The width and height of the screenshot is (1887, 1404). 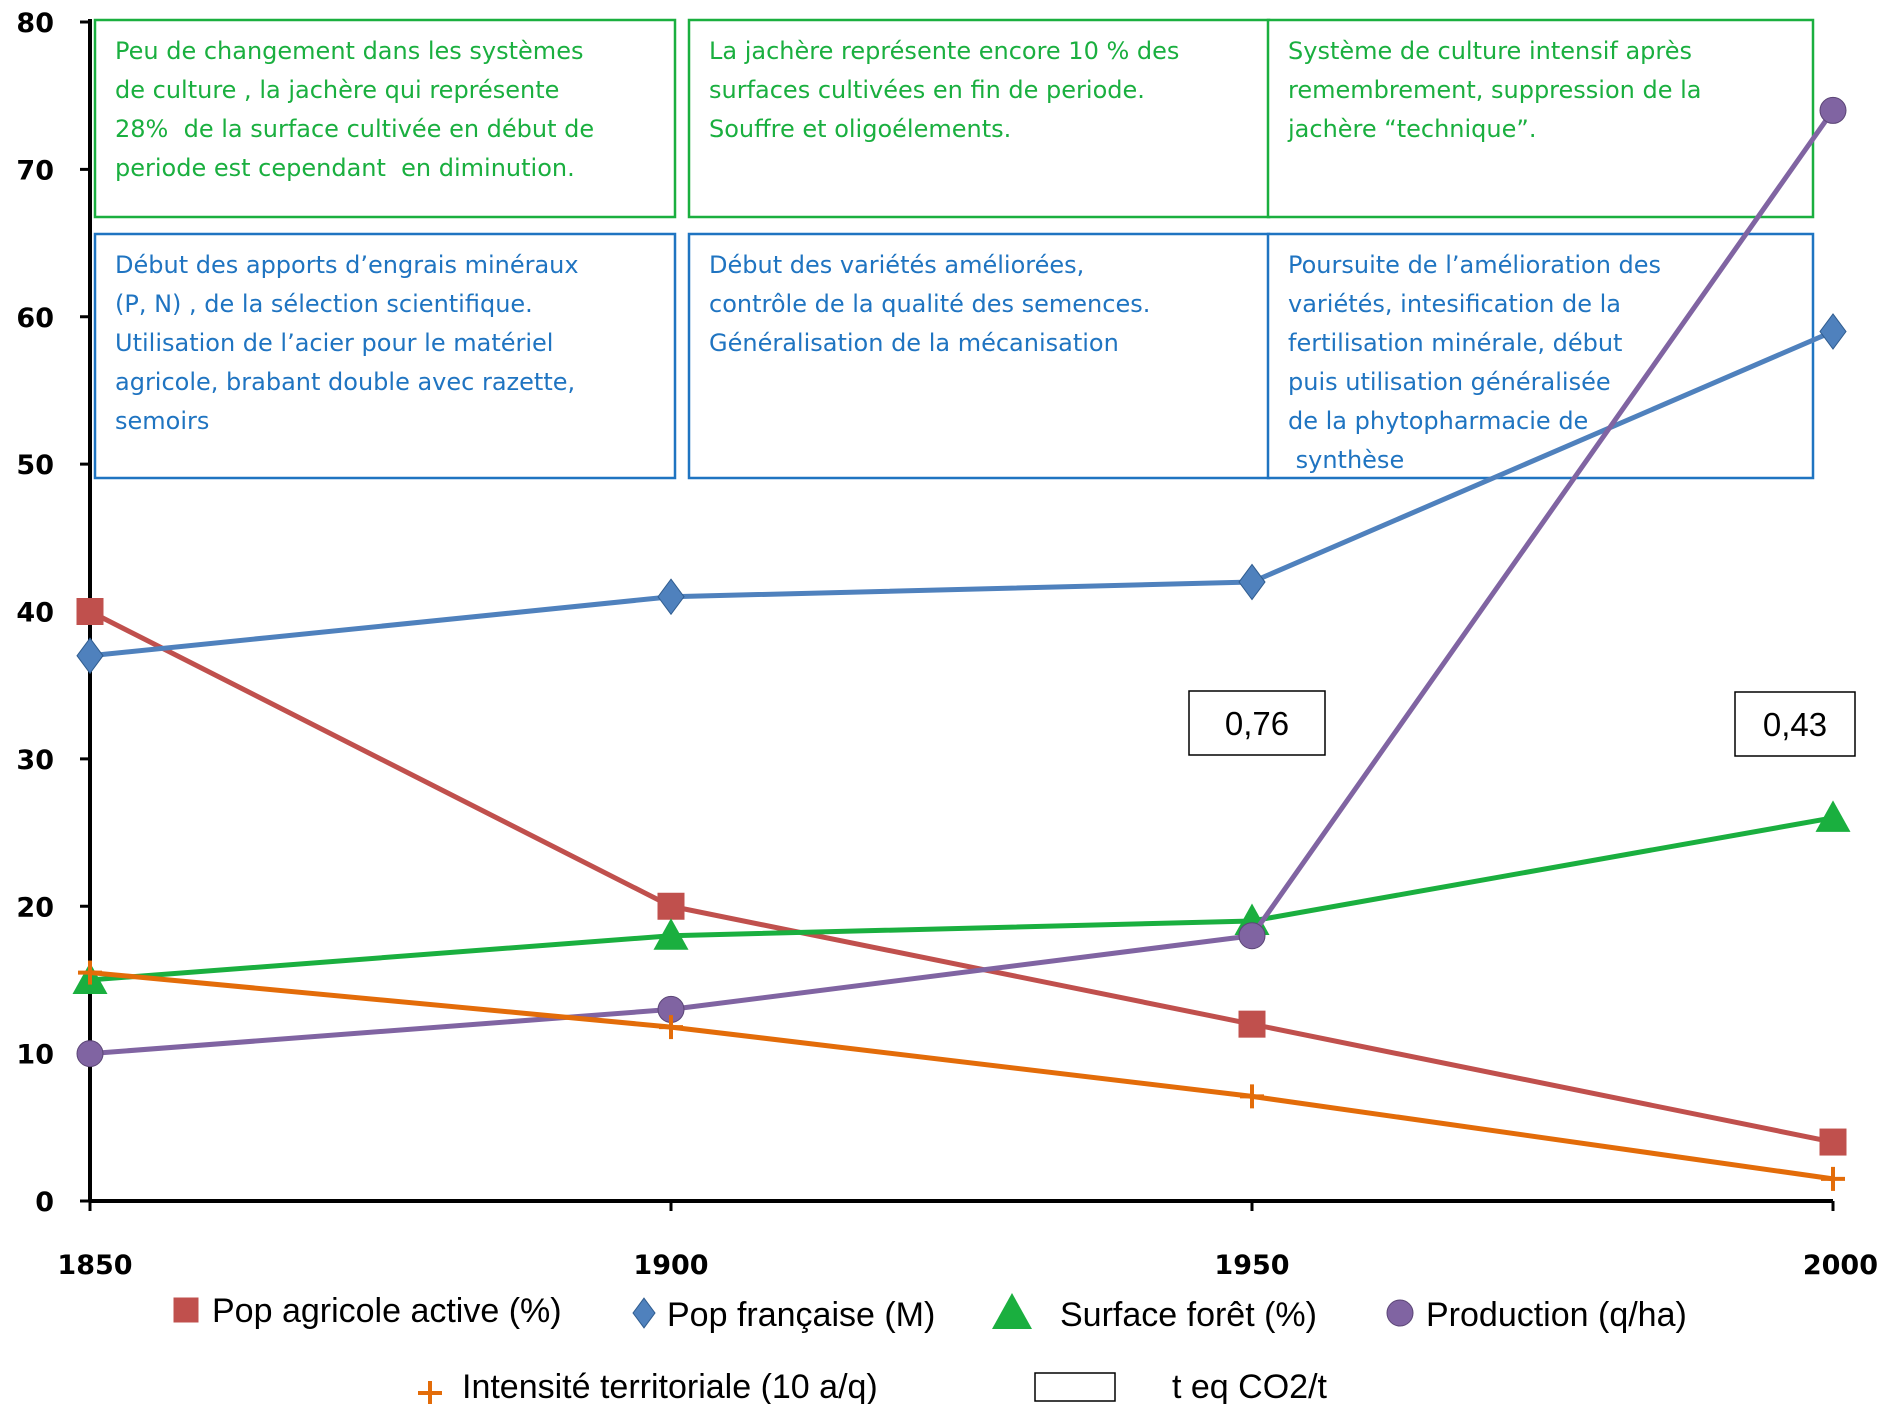 I want to click on legend-label-production: Production (q/ha), so click(x=1556, y=1315).